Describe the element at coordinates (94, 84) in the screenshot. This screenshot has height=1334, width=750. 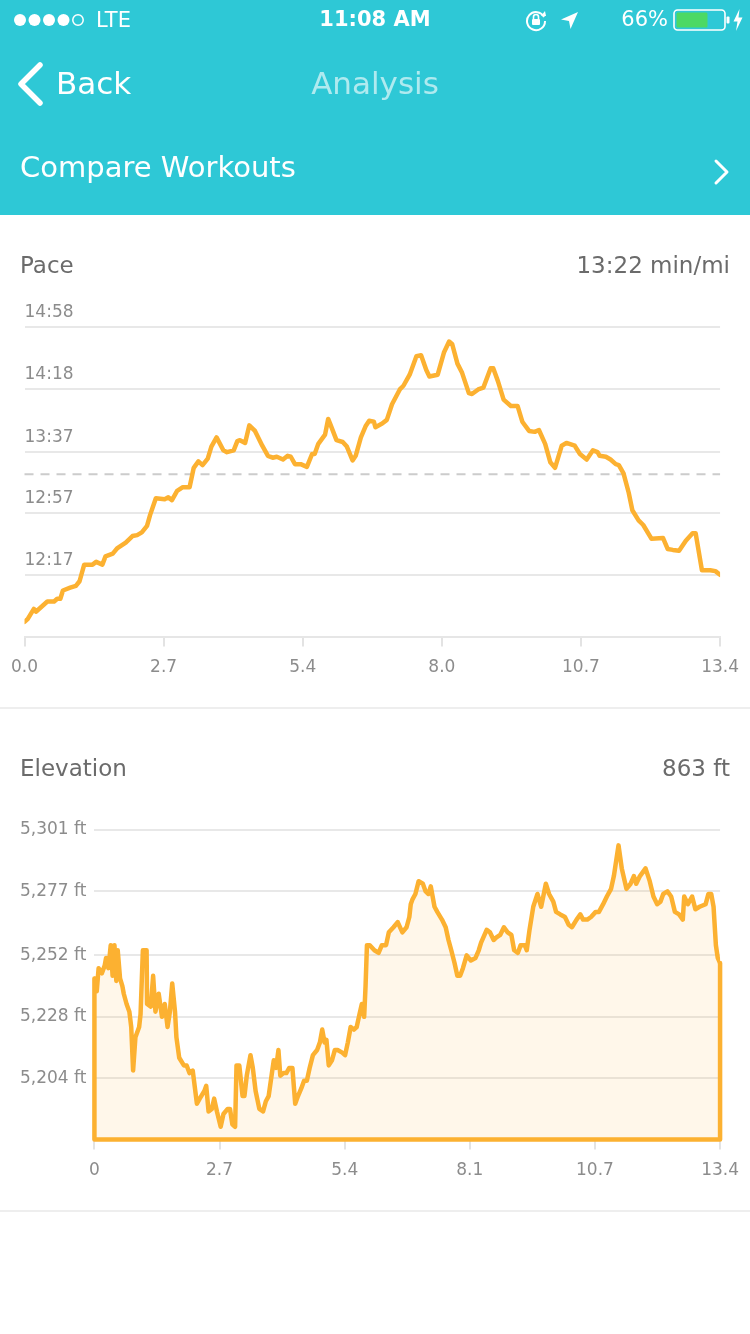
I see `text: Back` at that location.